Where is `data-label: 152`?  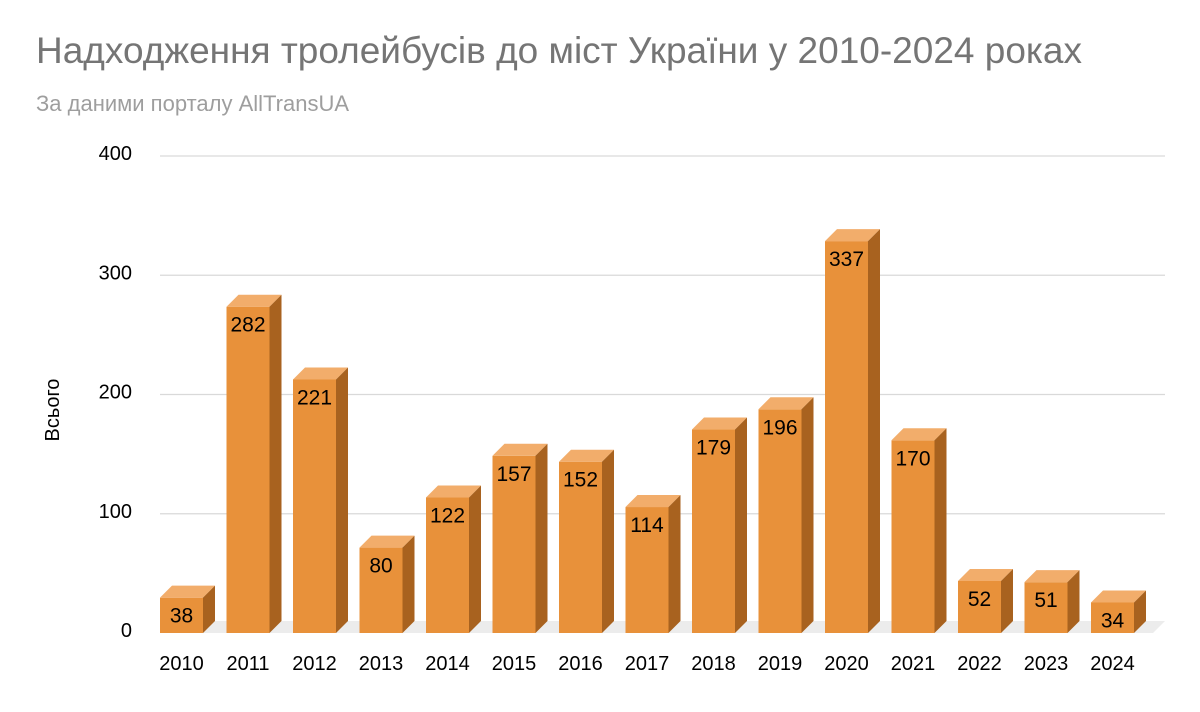
data-label: 152 is located at coordinates (580, 480).